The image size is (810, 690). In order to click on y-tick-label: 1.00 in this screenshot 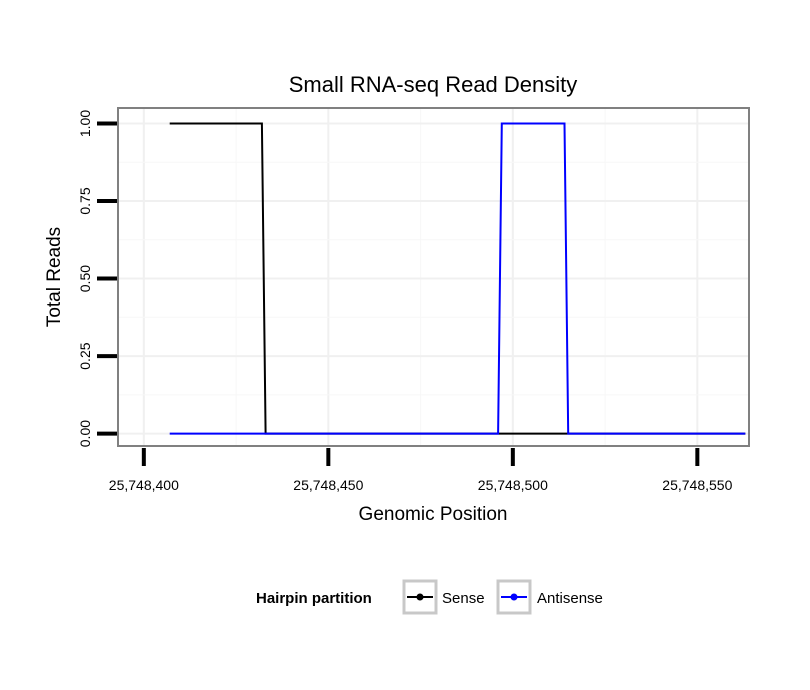, I will do `click(85, 123)`.